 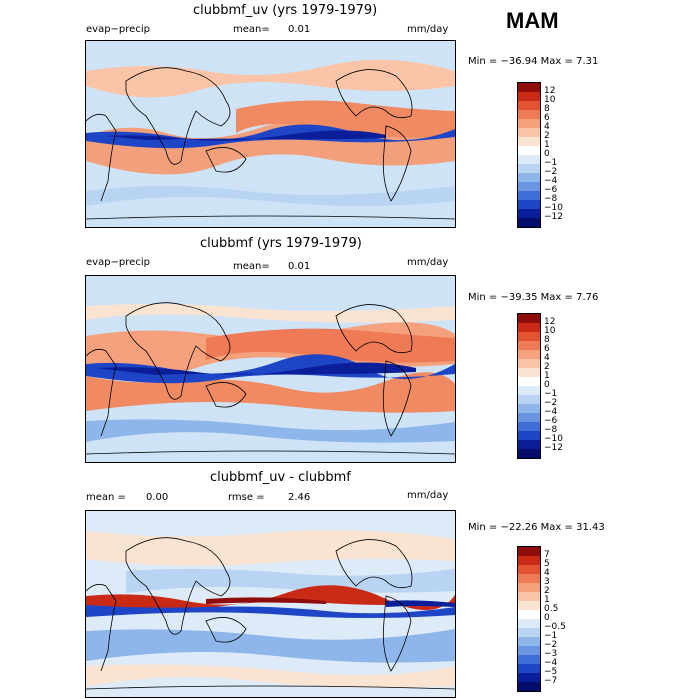 I want to click on panel2-map, so click(x=270, y=369).